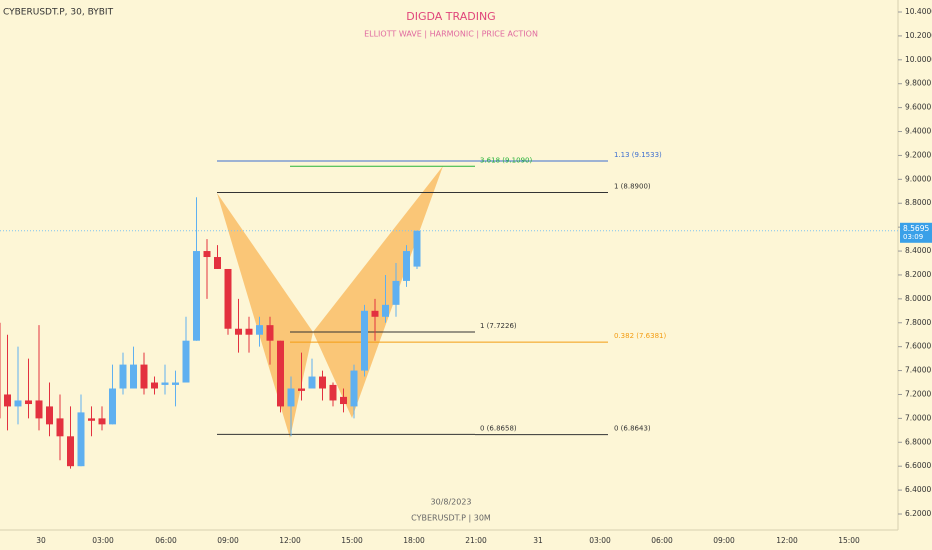 The image size is (932, 550). Describe the element at coordinates (916, 228) in the screenshot. I see `price-tag-value: 8.5695` at that location.